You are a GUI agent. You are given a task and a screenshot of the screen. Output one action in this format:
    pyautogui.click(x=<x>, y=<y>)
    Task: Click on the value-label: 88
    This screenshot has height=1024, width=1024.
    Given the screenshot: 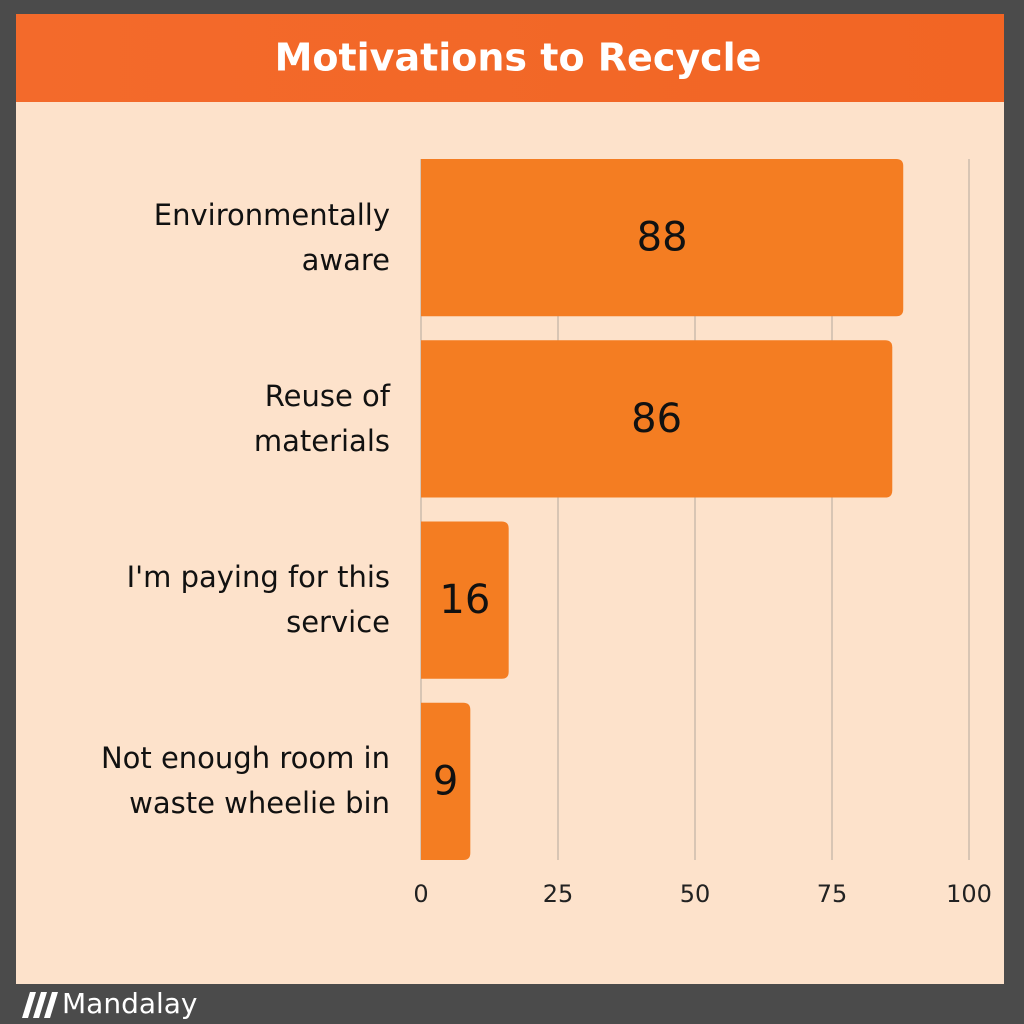 What is the action you would take?
    pyautogui.click(x=662, y=238)
    